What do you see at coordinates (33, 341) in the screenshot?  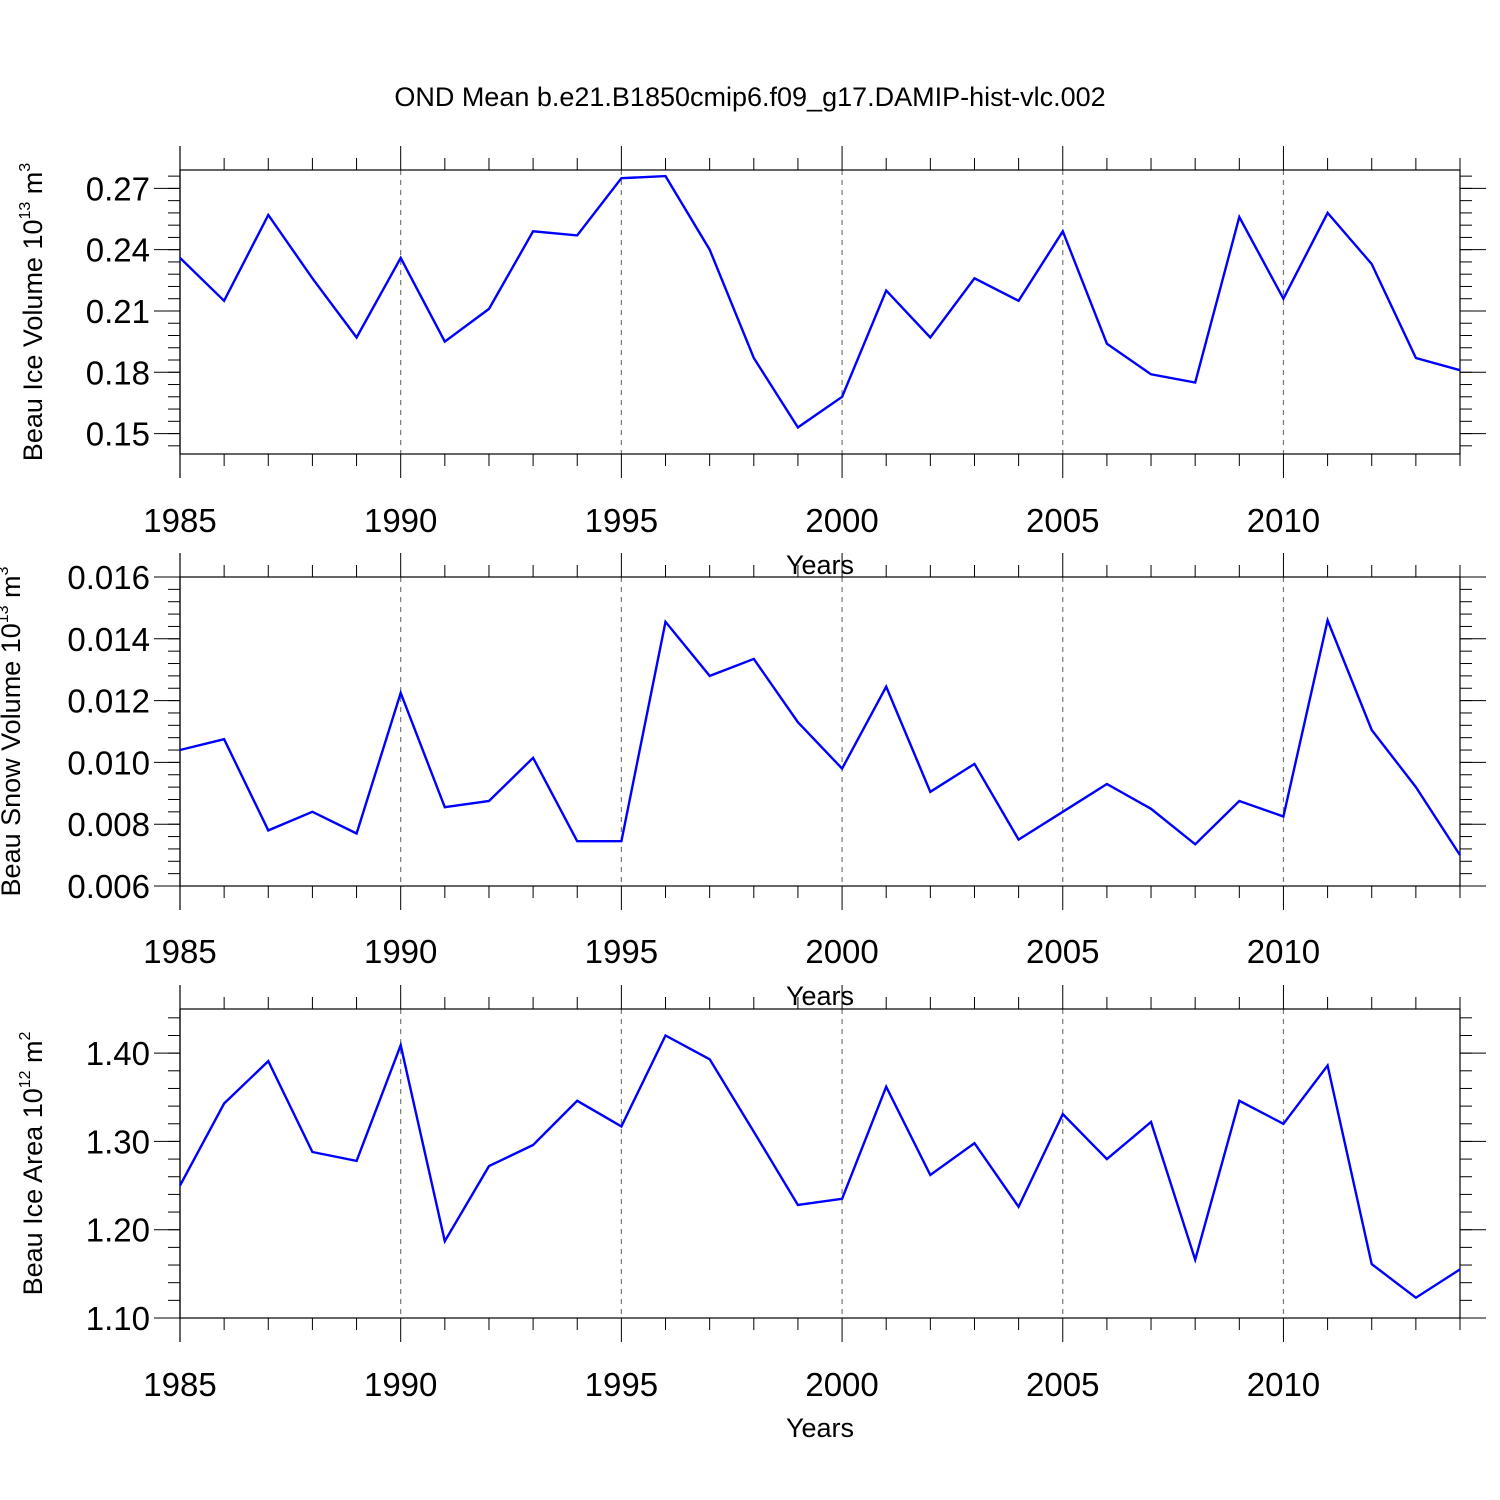 I see `y-axis-title-text: Beau Ice Volume 10` at bounding box center [33, 341].